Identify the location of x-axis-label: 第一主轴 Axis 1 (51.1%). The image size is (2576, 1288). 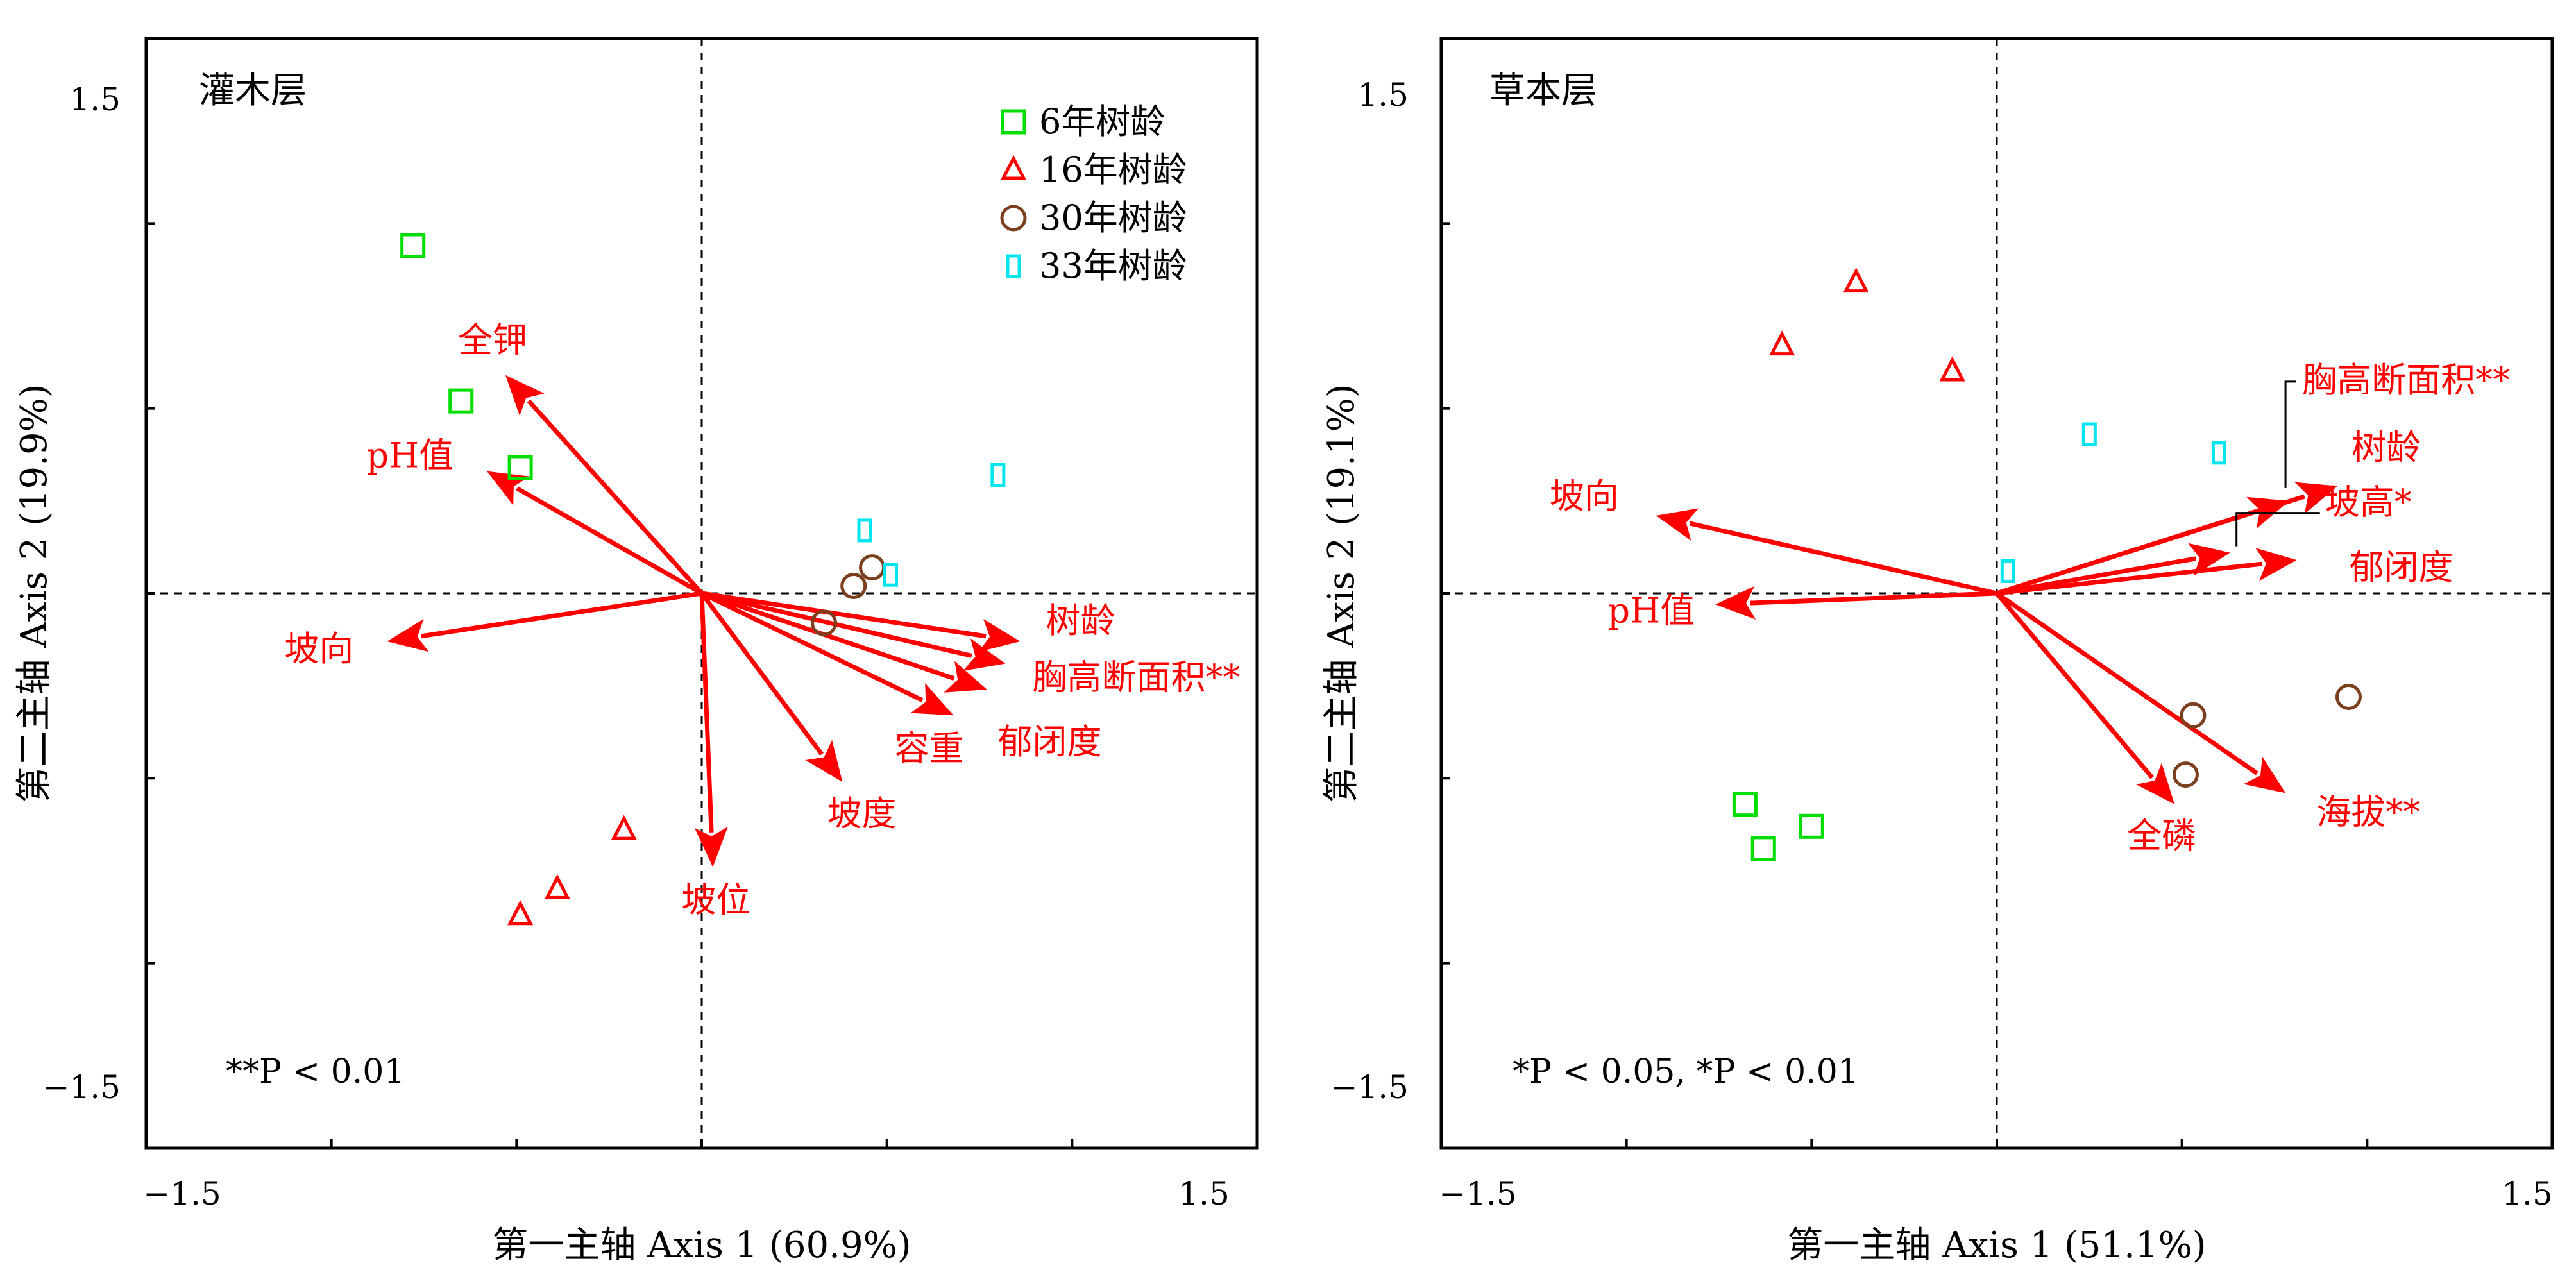
(1996, 1245).